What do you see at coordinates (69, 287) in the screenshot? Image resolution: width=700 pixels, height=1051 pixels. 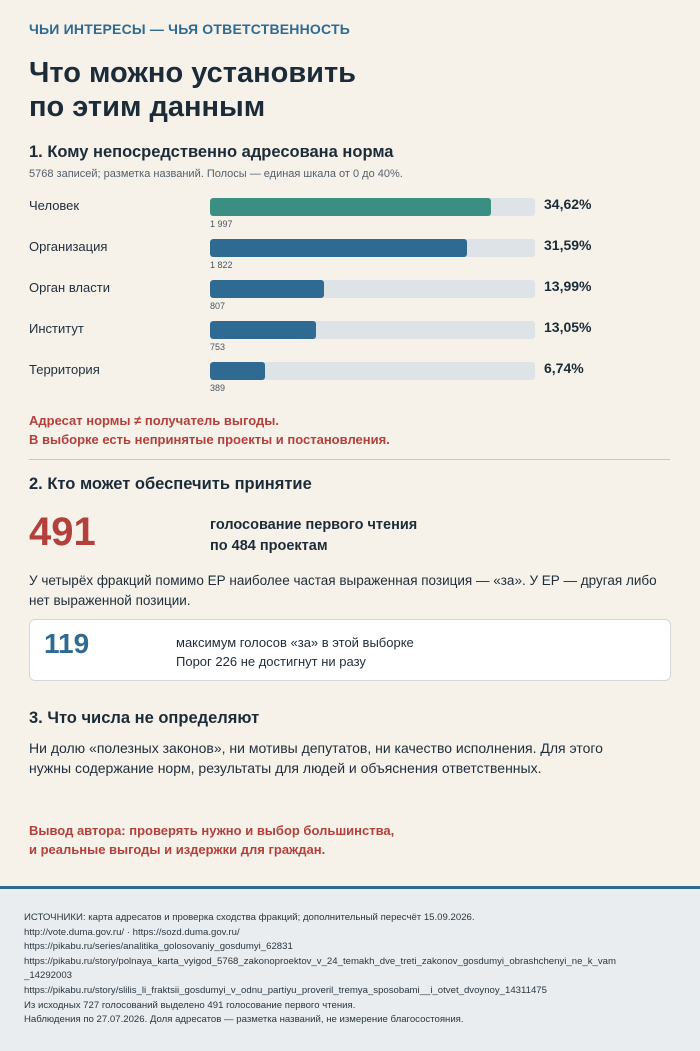 I see `bar-category-label: Орган власти` at bounding box center [69, 287].